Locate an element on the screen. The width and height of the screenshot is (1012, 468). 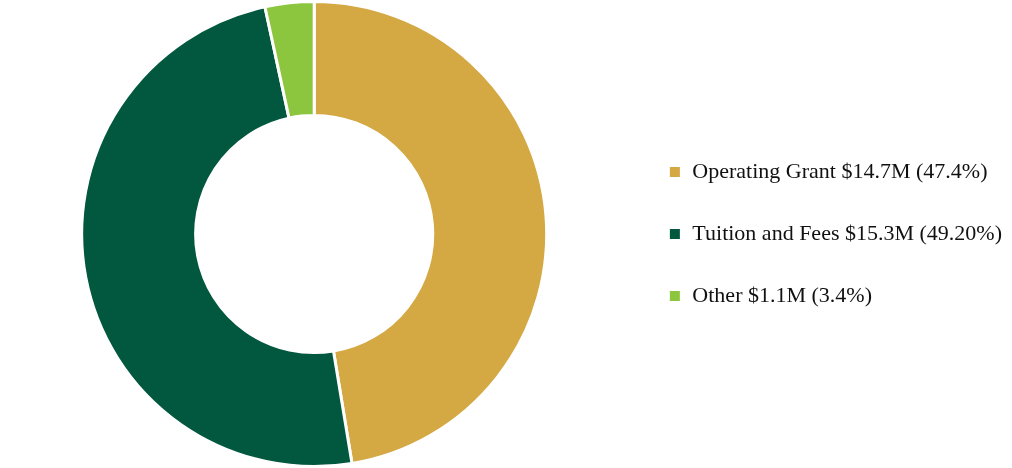
legend-label: Tuition and Fees $15.3M (49.20%) is located at coordinates (847, 232).